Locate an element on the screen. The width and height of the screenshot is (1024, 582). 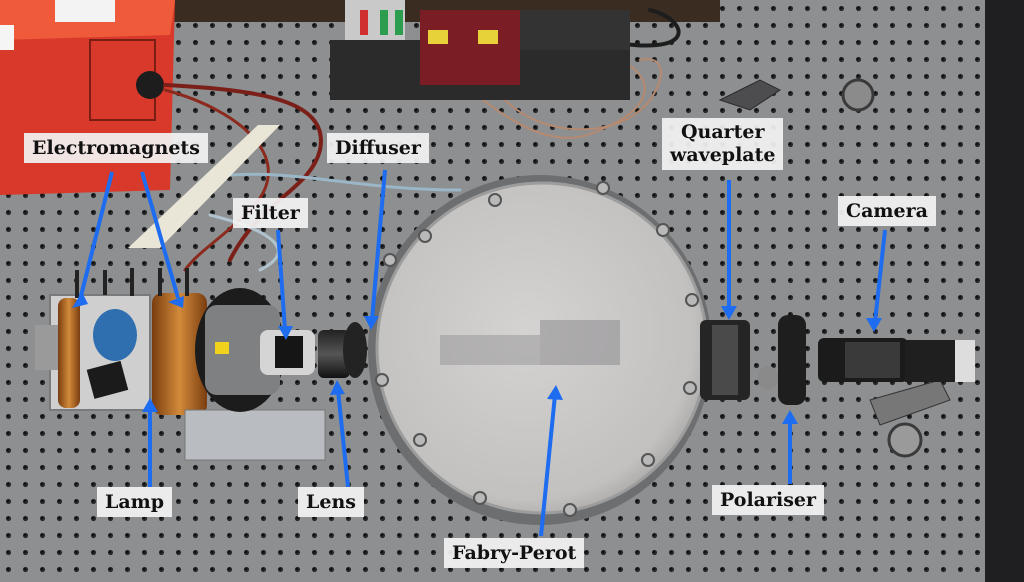
waveplate-mount is located at coordinates (725, 360).